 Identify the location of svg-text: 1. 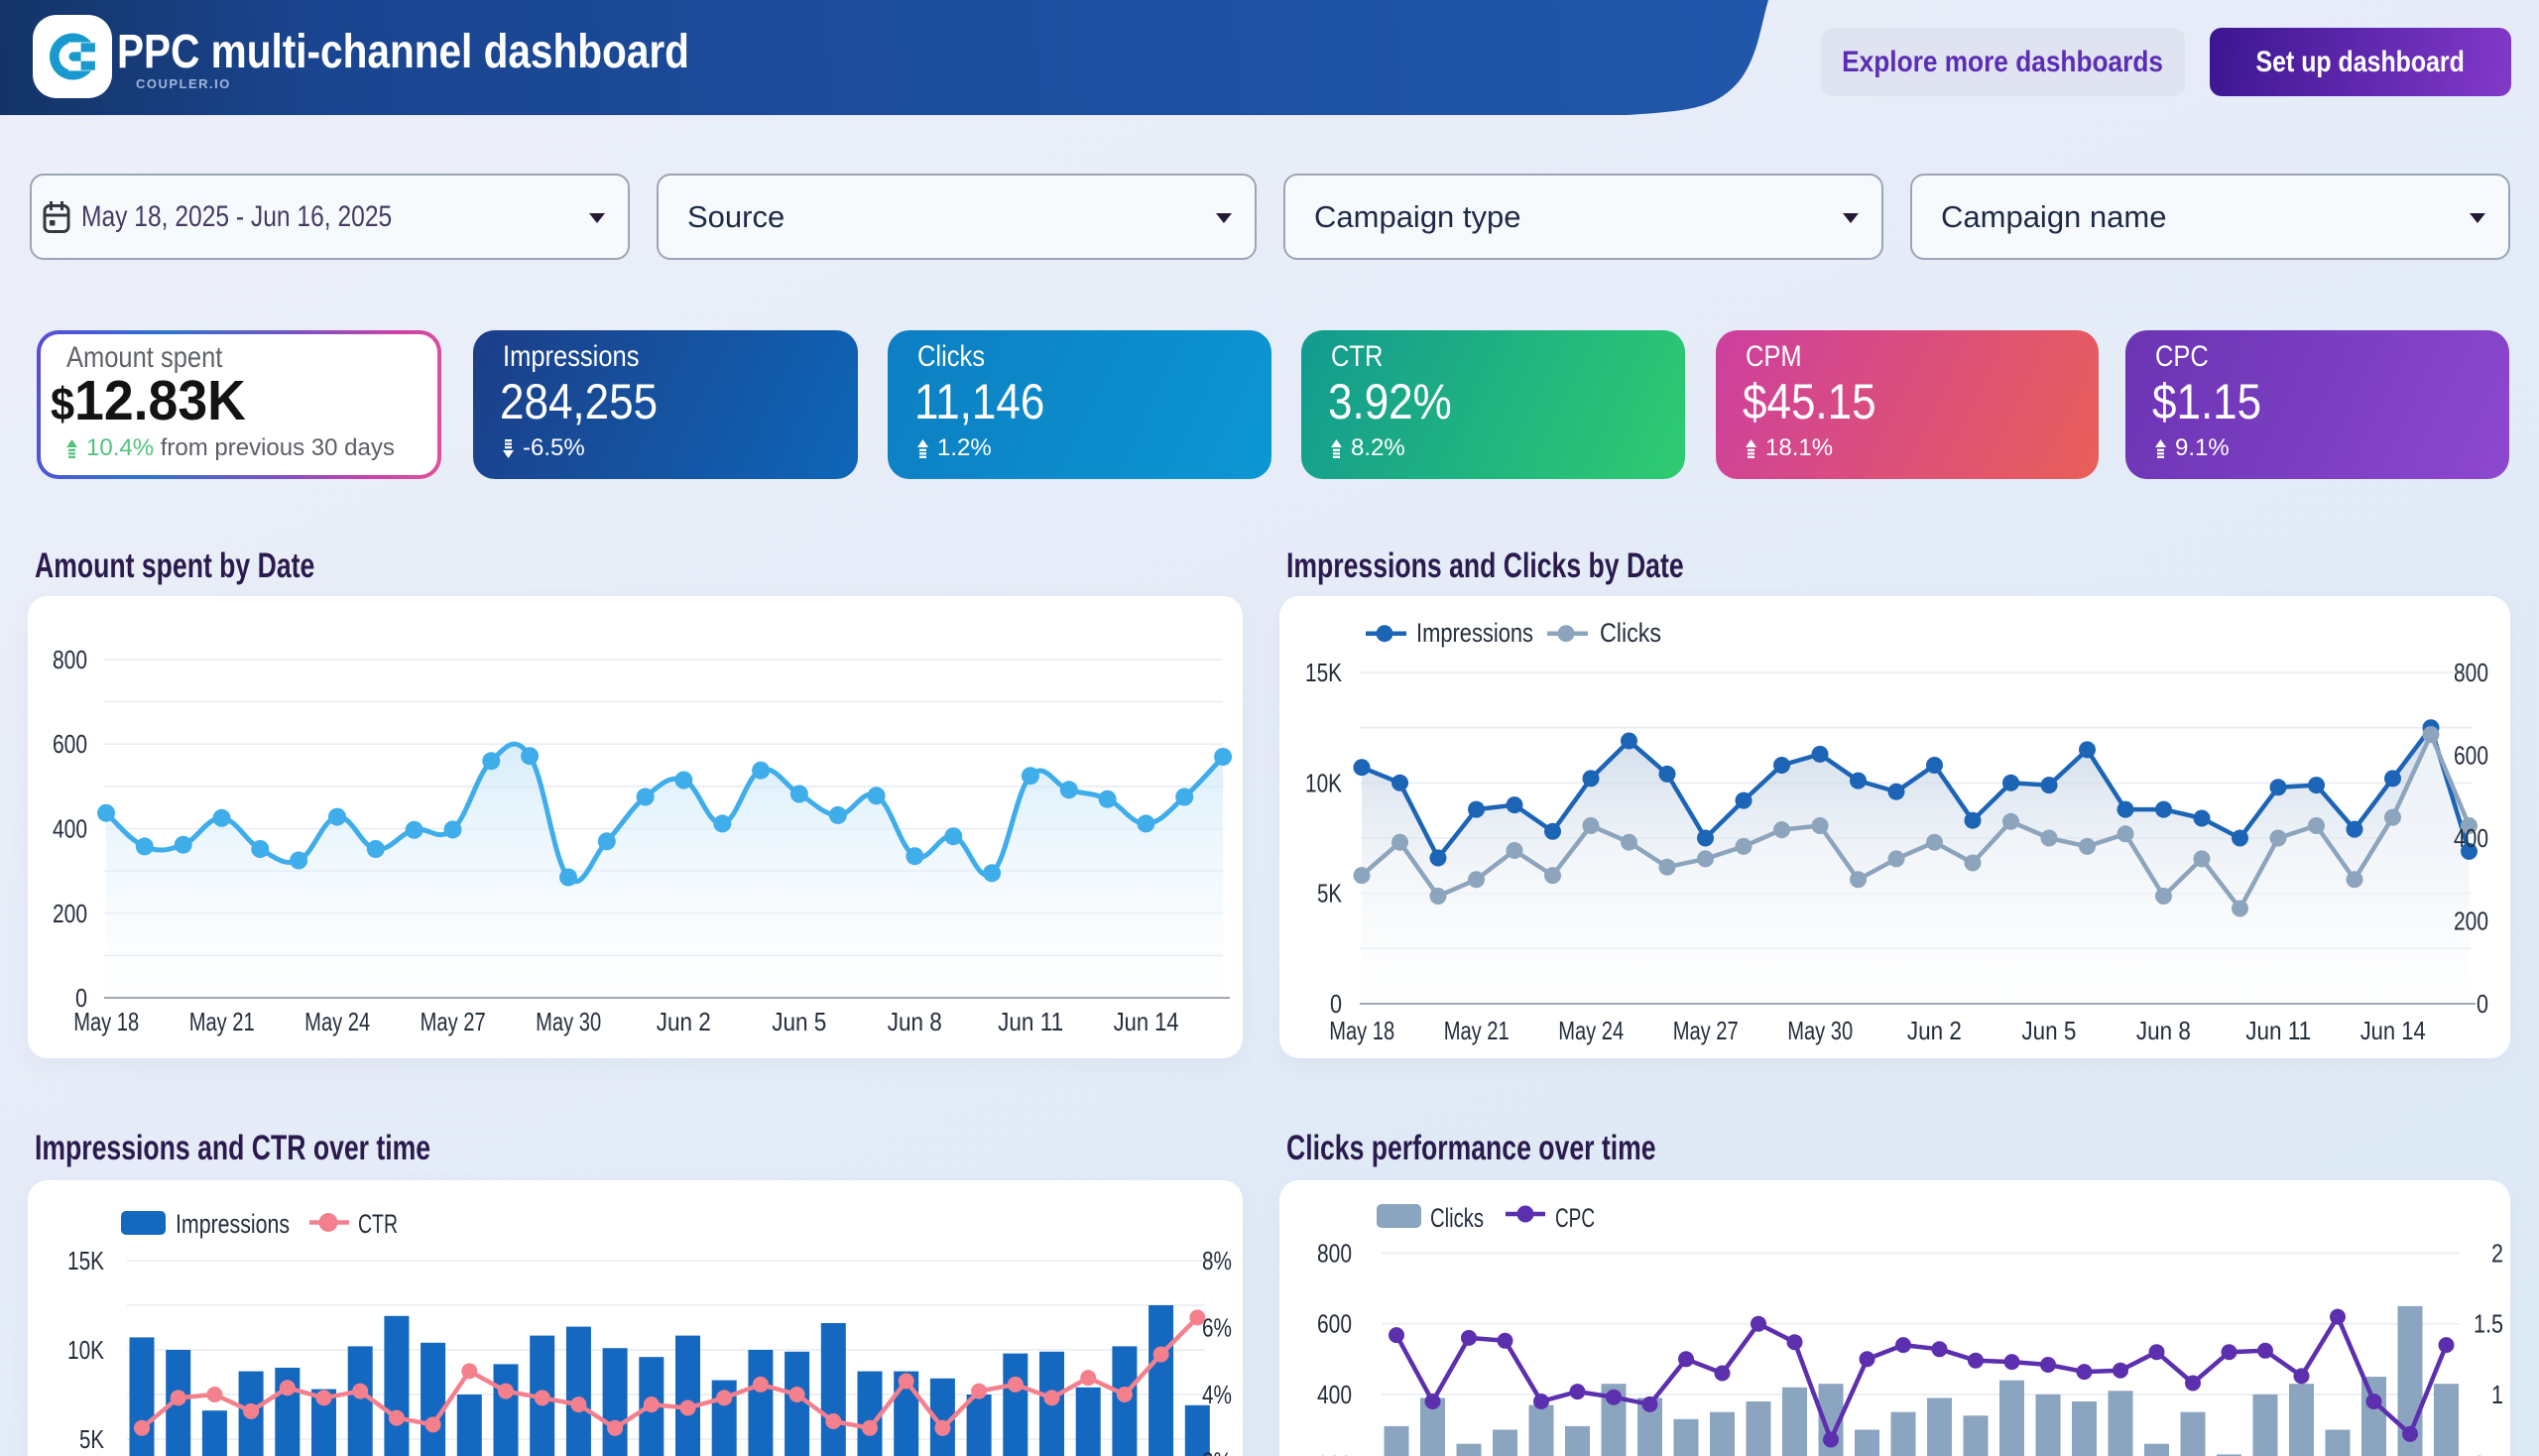
(2497, 1394).